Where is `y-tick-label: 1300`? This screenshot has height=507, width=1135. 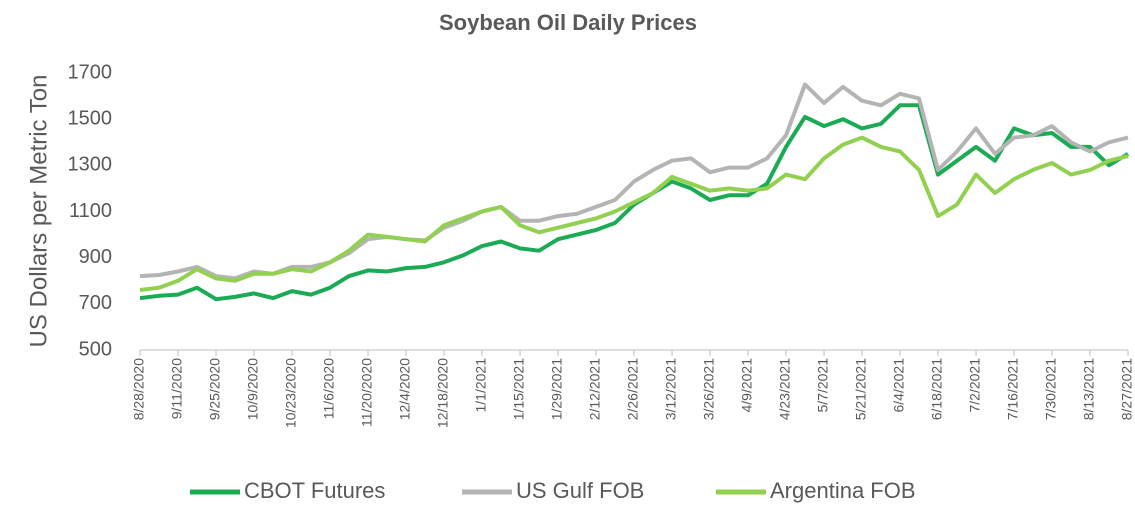 y-tick-label: 1300 is located at coordinates (90, 165).